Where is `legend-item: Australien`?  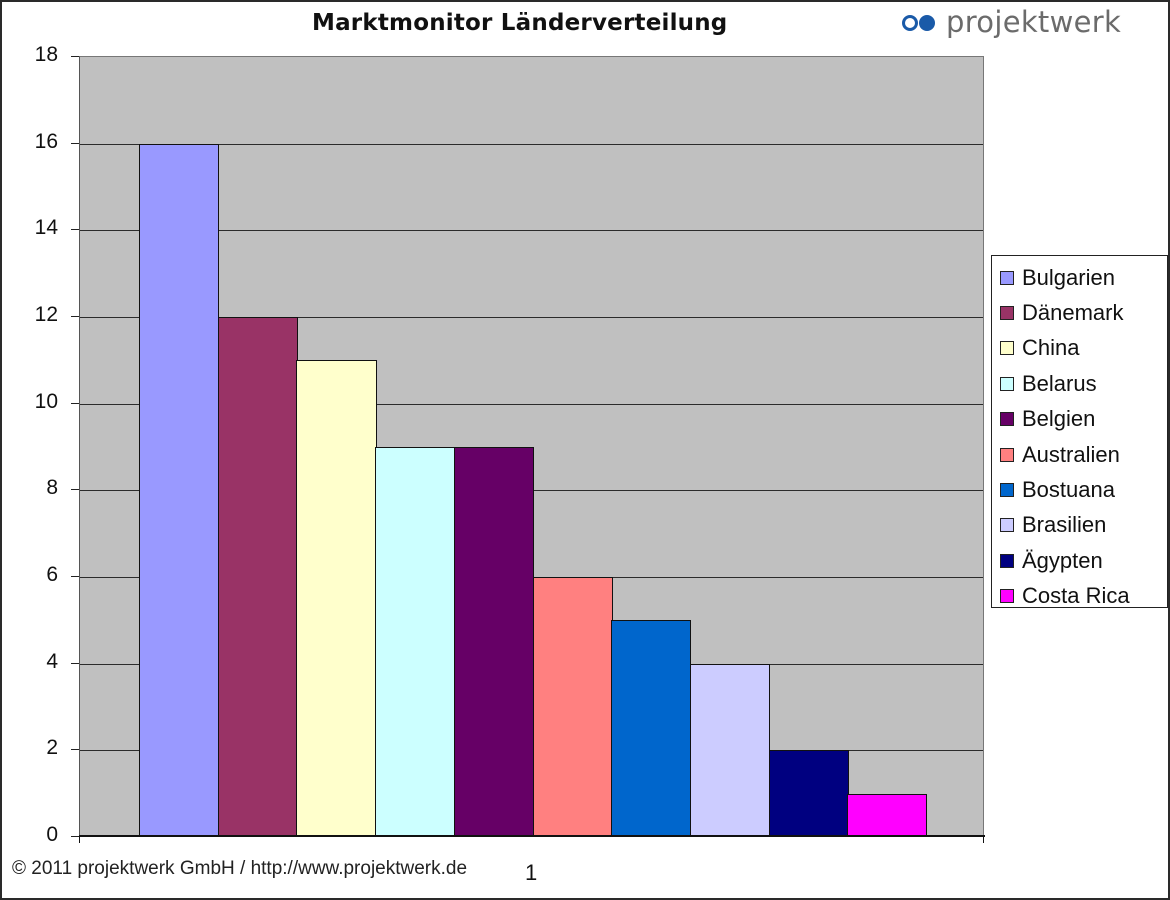 legend-item: Australien is located at coordinates (1082, 454).